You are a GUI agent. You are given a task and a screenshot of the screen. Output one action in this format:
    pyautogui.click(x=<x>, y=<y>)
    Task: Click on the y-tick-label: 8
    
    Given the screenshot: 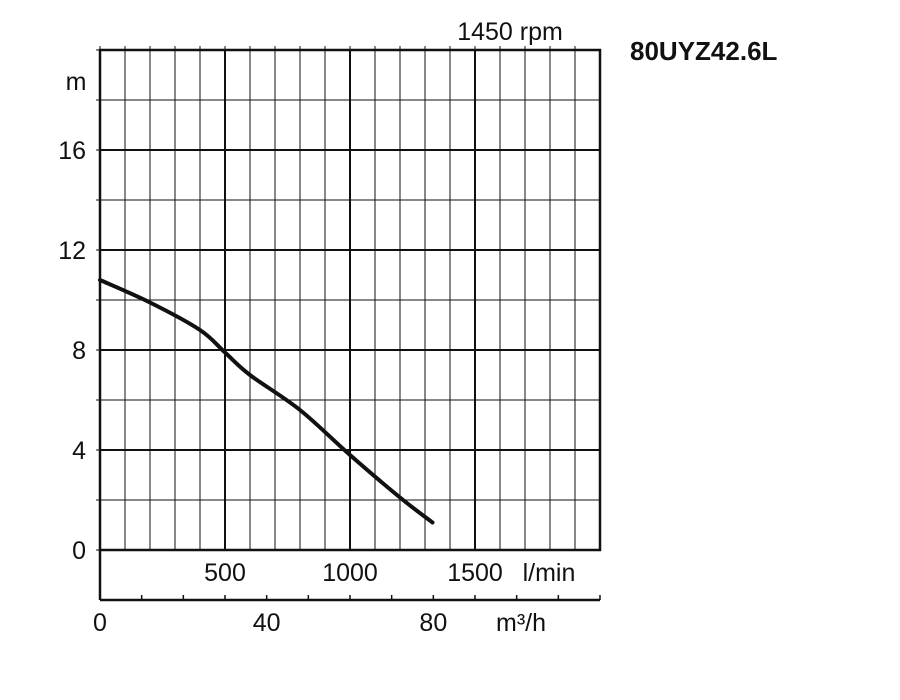 What is the action you would take?
    pyautogui.click(x=79, y=351)
    